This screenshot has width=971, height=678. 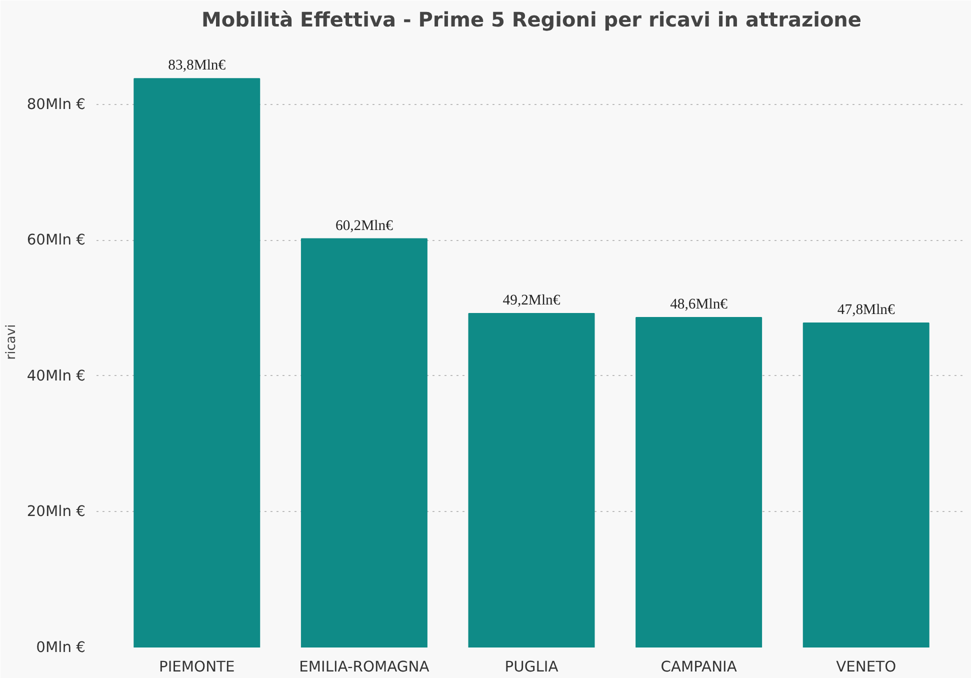 What do you see at coordinates (11, 342) in the screenshot?
I see `y-axis-title: ricavi` at bounding box center [11, 342].